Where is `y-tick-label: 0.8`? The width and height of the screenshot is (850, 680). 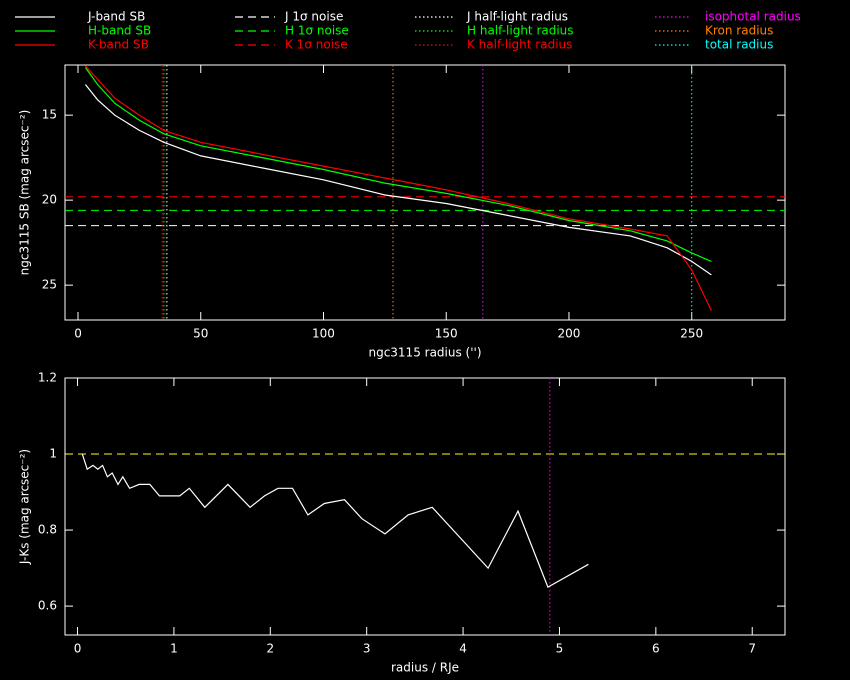 y-tick-label: 0.8 is located at coordinates (47, 530).